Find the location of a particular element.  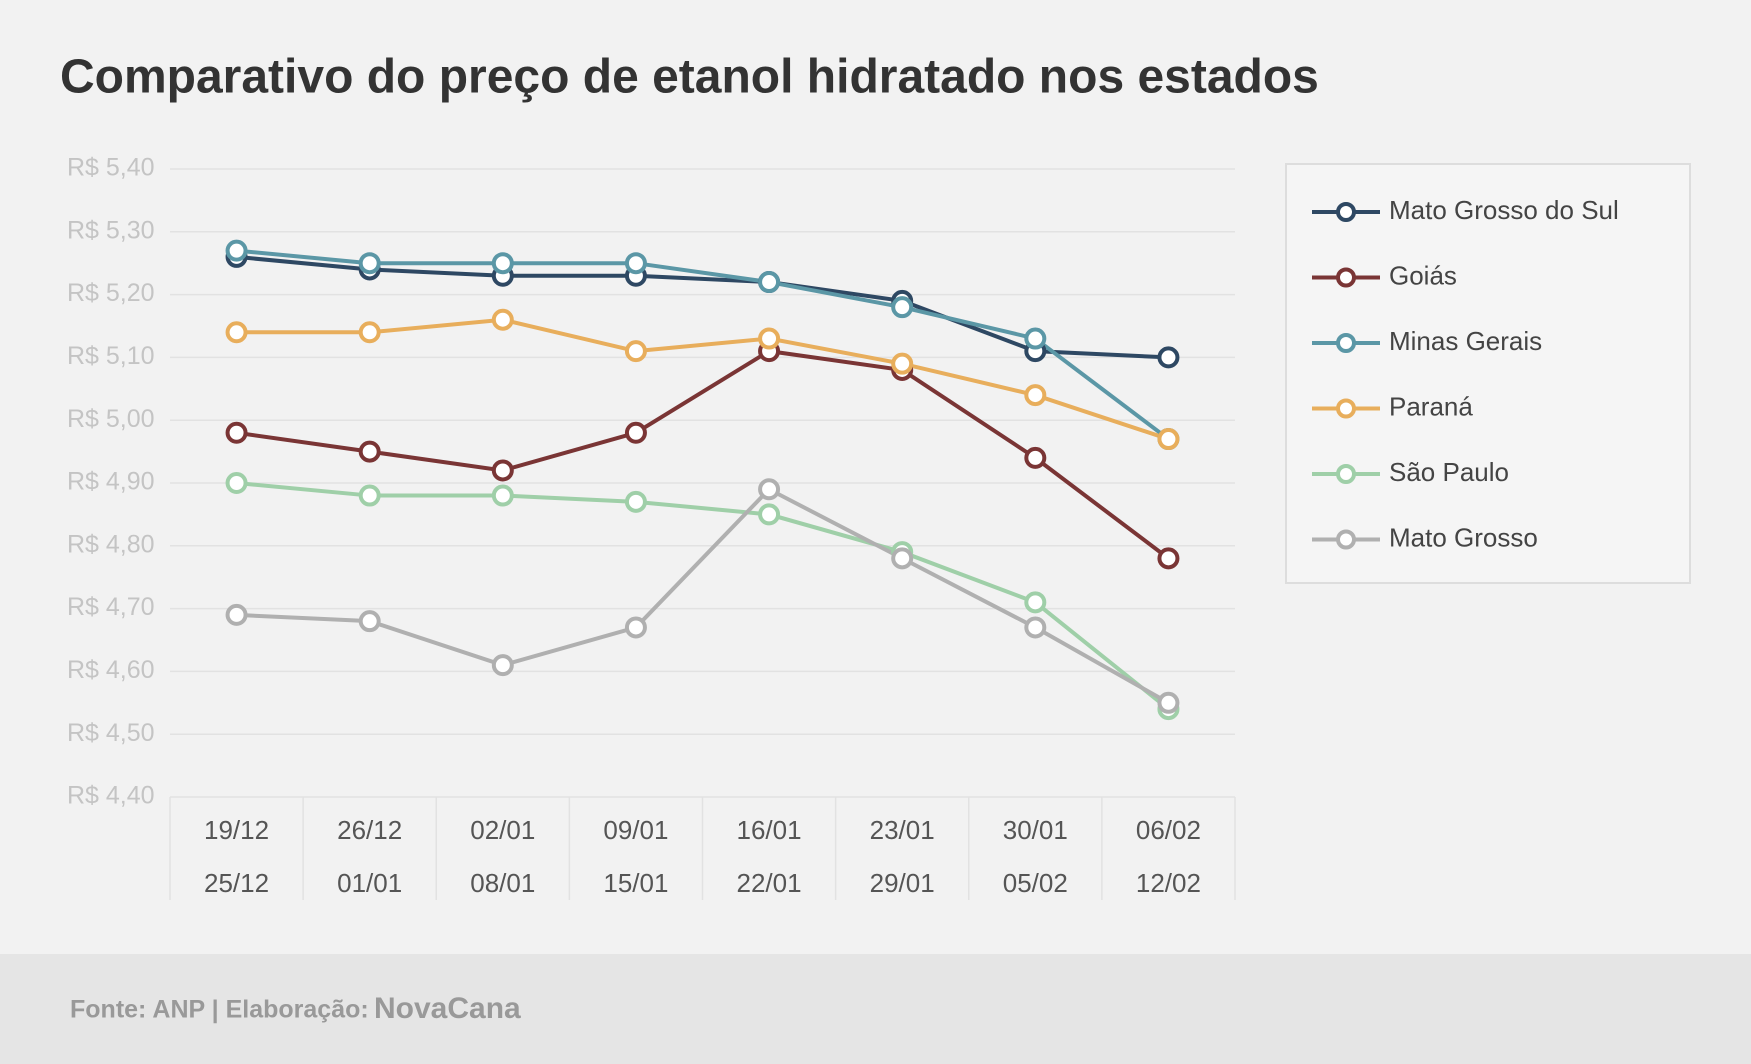

footer-source: Fonte: ANP | Elaboração: is located at coordinates (219, 1010).